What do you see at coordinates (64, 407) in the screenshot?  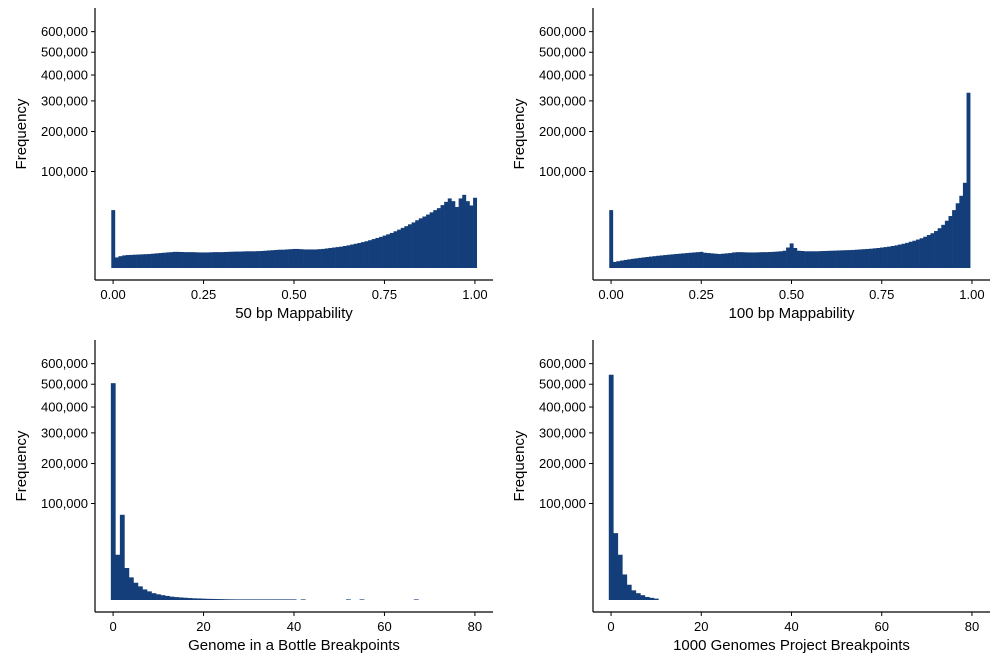 I see `y-tick-label: 400,000` at bounding box center [64, 407].